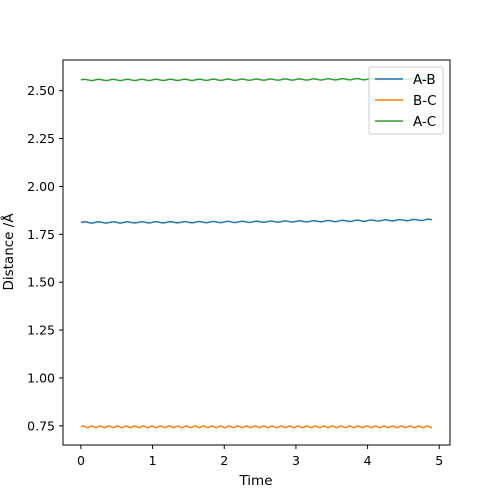 This screenshot has width=500, height=500. Describe the element at coordinates (45, 258) in the screenshot. I see `y-axis: 0.75 1.00 1.25 1.50 1.75 2.00 2.25 2.50` at that location.